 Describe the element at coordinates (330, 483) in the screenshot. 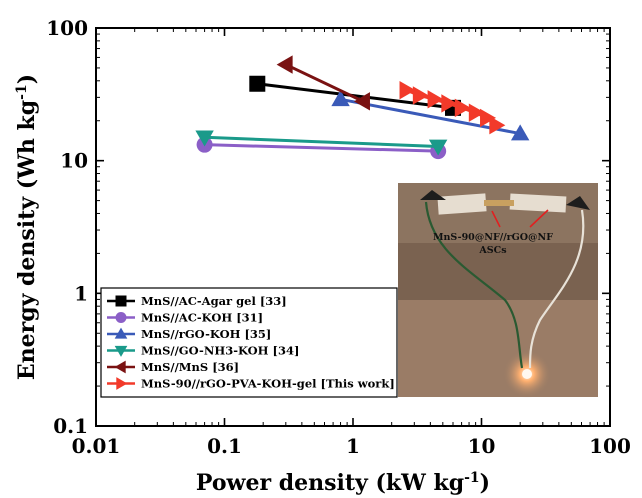

I see `x-axis-title-main: Power density (kW kg` at that location.